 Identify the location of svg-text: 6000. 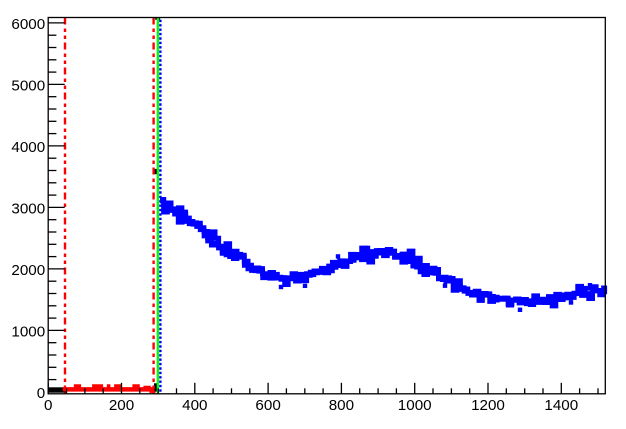
(28, 24).